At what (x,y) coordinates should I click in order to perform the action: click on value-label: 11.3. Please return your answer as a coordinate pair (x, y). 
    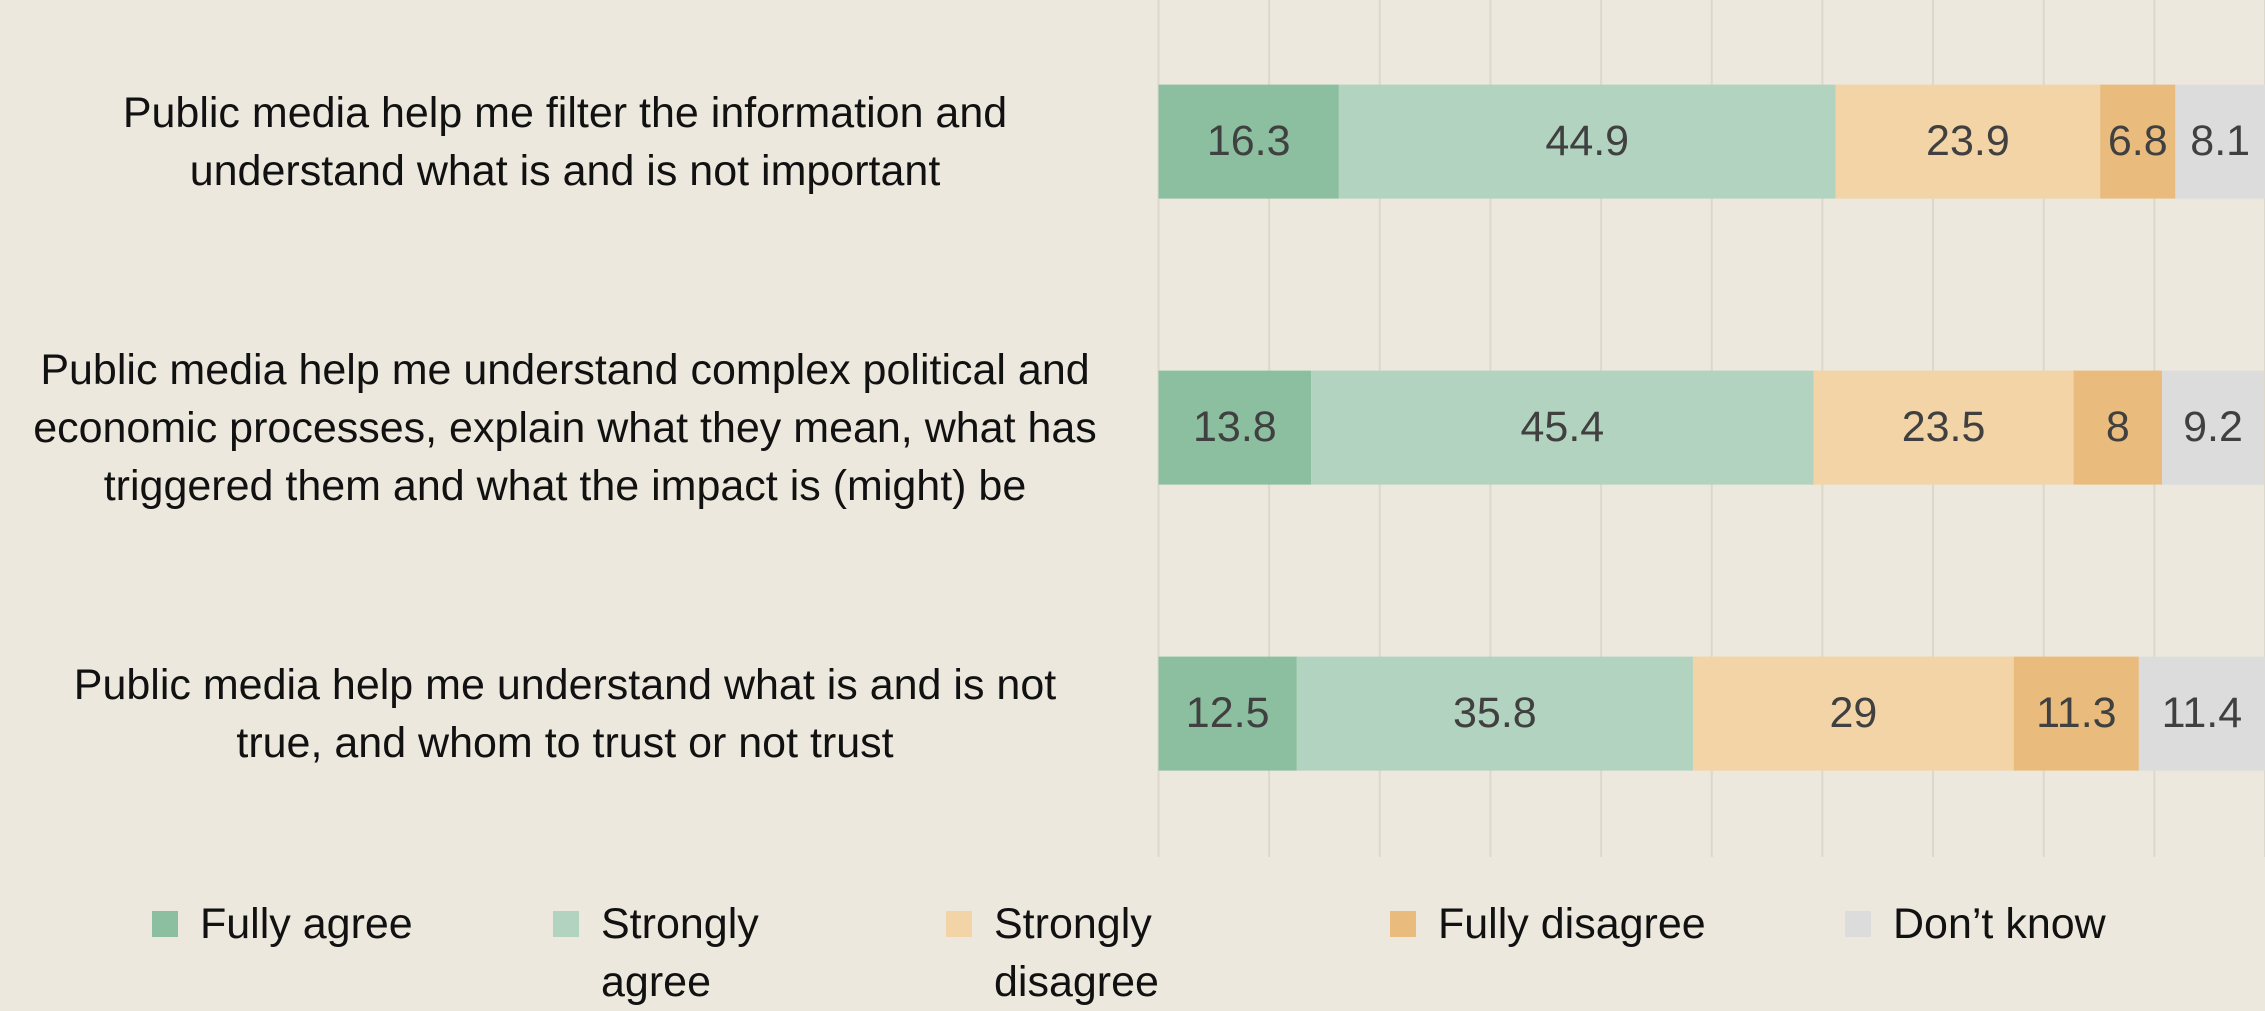
    Looking at the image, I should click on (2076, 713).